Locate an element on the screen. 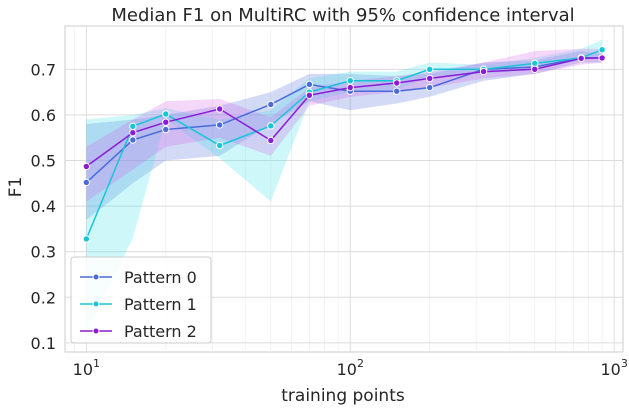 The width and height of the screenshot is (629, 410). legend-item-pattern-0: Pattern 0 is located at coordinates (138, 277).